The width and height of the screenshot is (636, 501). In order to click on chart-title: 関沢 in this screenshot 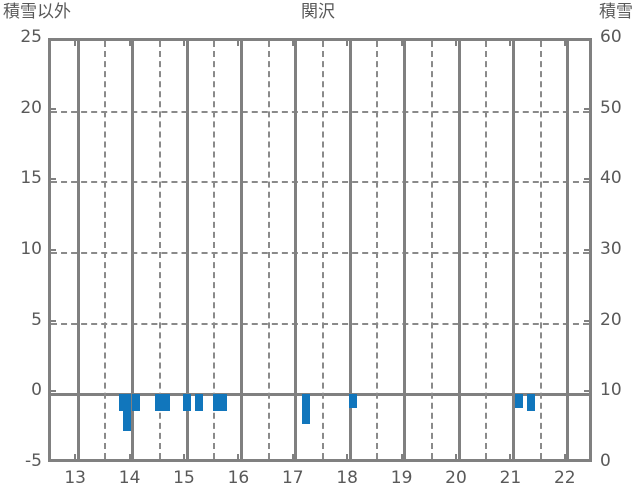, I will do `click(318, 12)`.